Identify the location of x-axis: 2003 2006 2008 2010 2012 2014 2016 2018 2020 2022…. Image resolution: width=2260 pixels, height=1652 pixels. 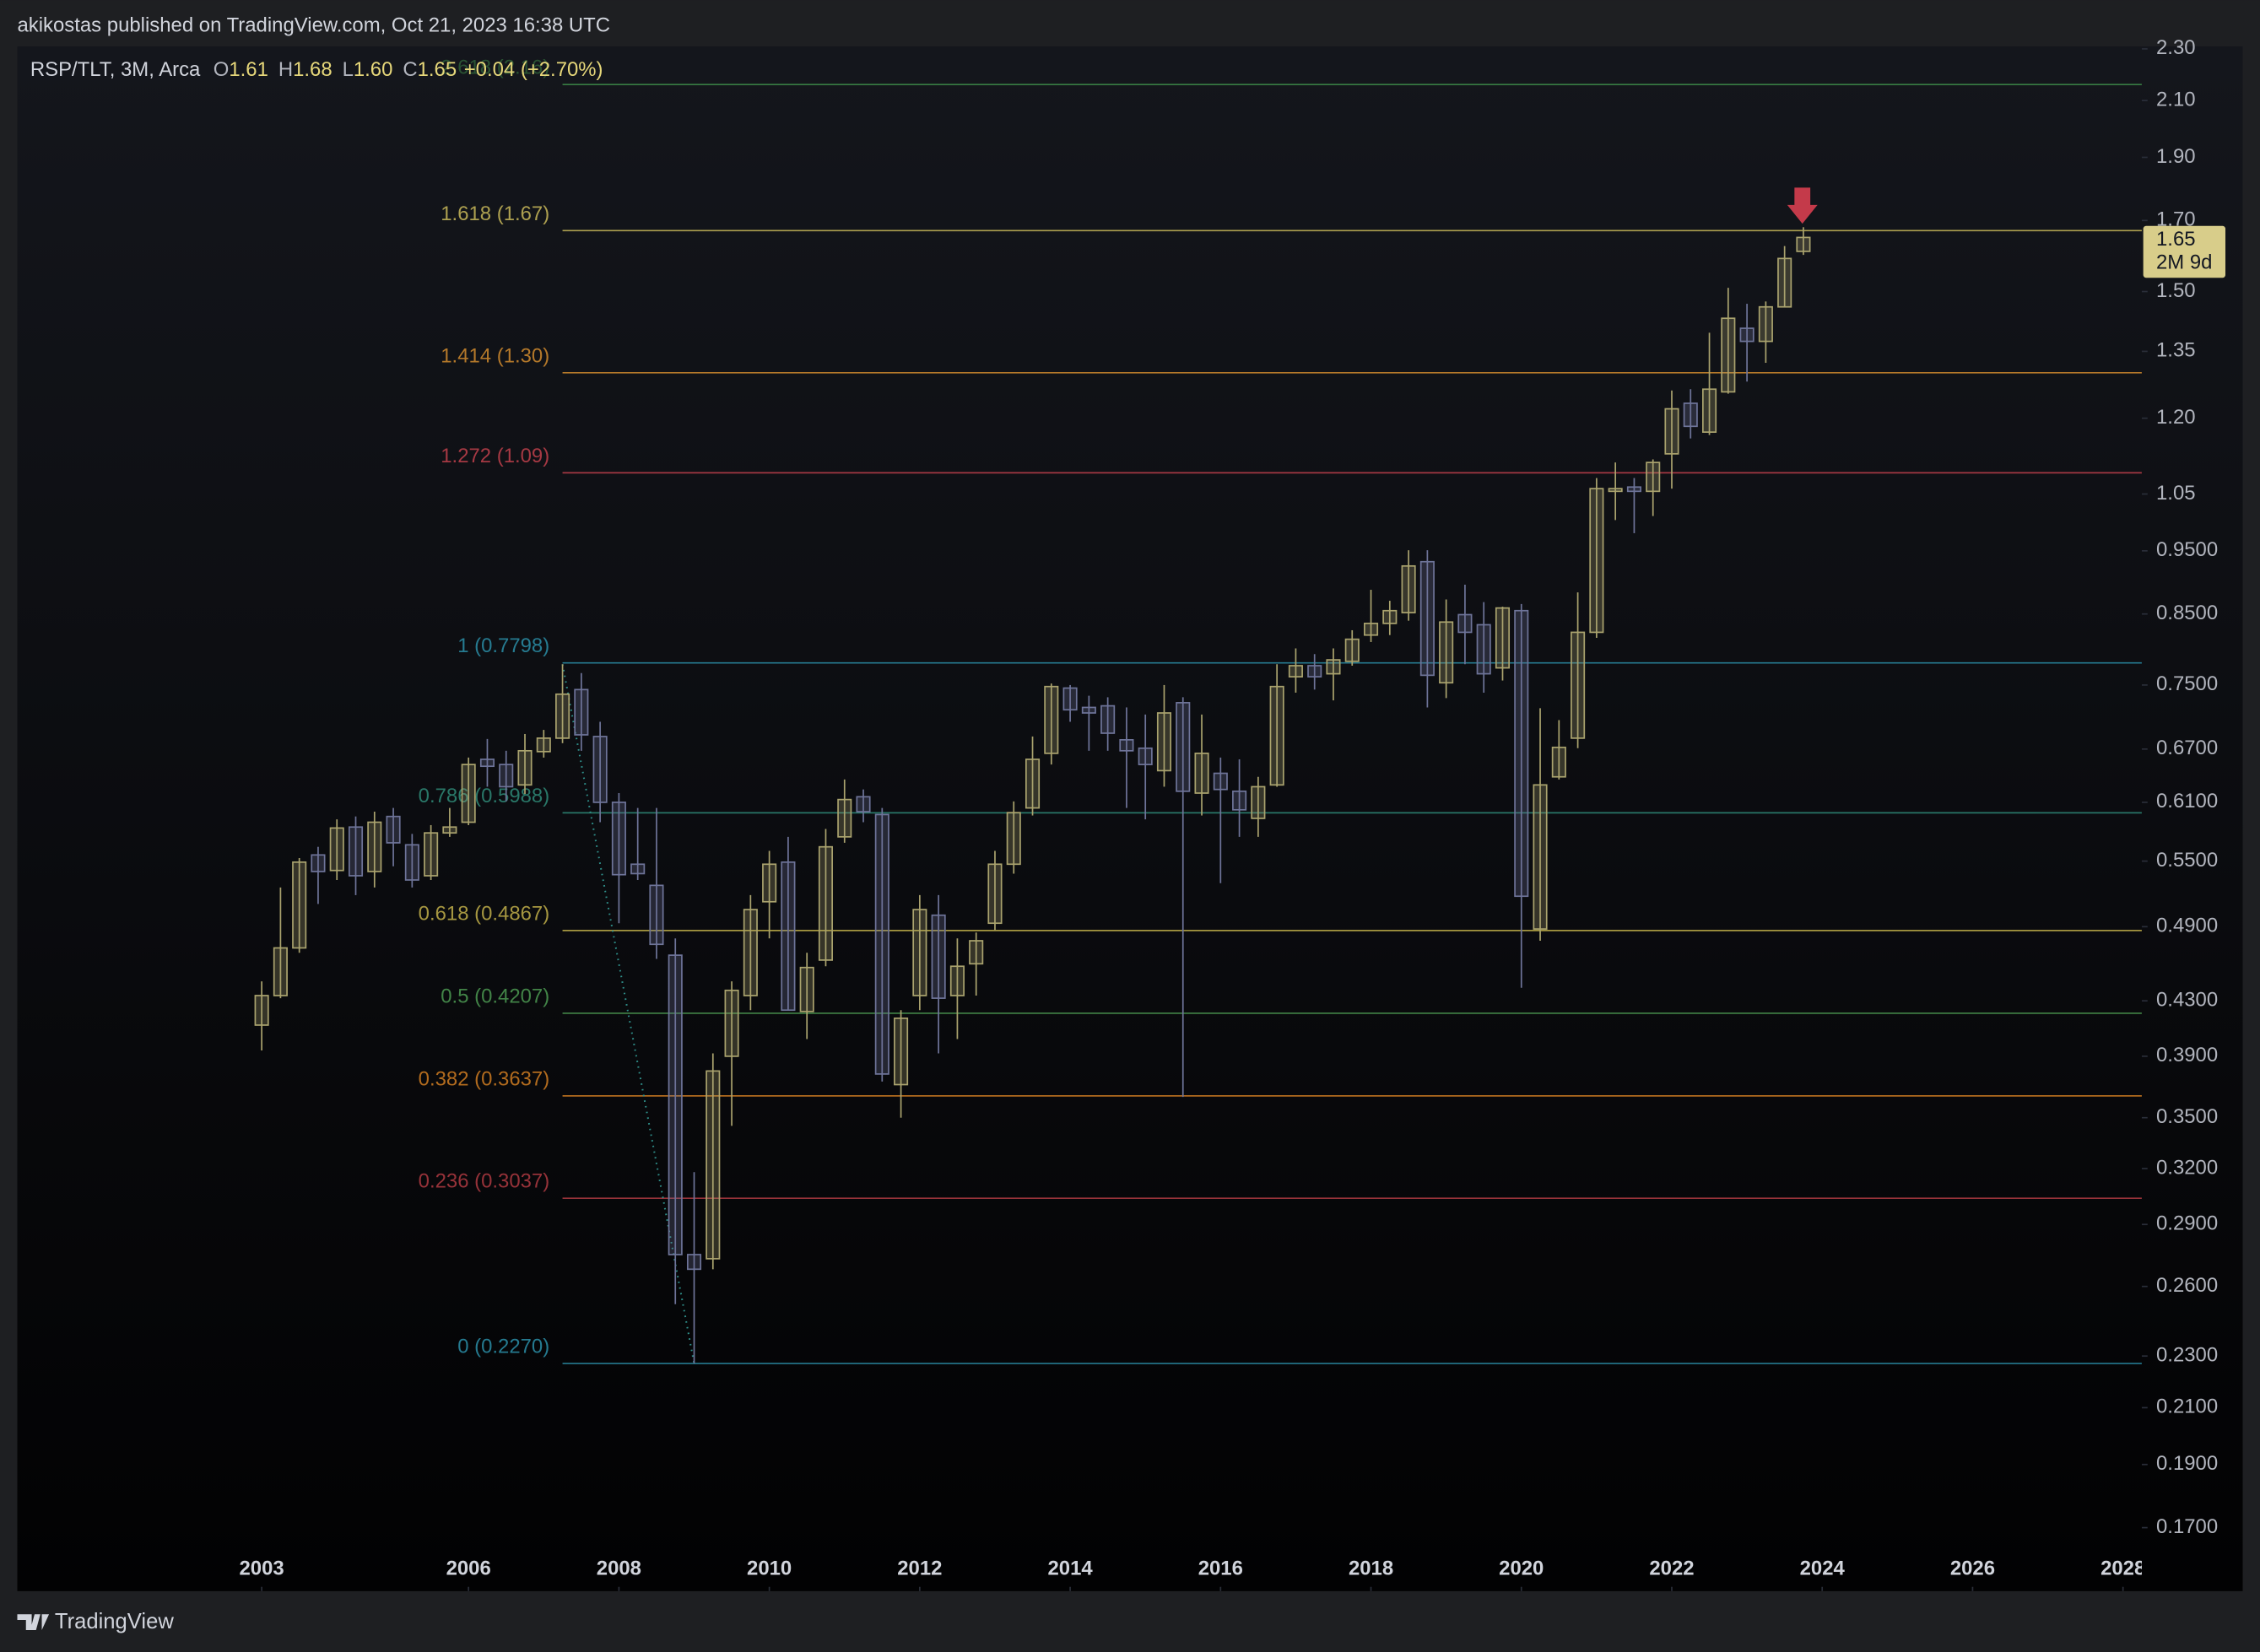
(1191, 1574).